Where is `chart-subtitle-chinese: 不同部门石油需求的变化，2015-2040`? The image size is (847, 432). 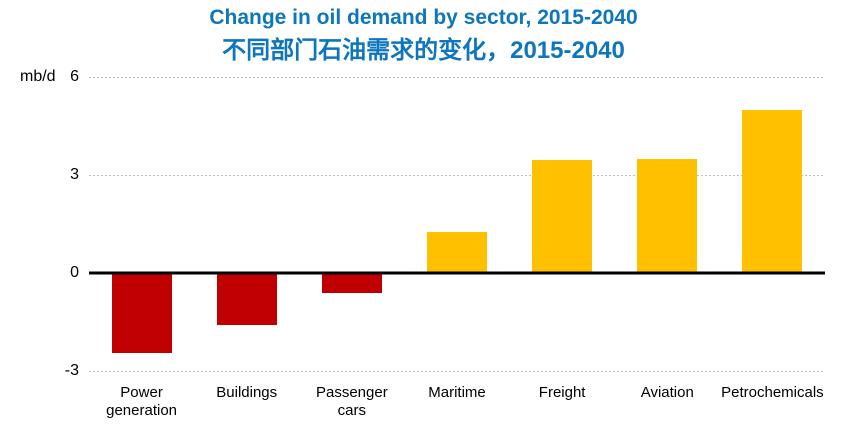 chart-subtitle-chinese: 不同部门石油需求的变化，2015-2040 is located at coordinates (423, 50).